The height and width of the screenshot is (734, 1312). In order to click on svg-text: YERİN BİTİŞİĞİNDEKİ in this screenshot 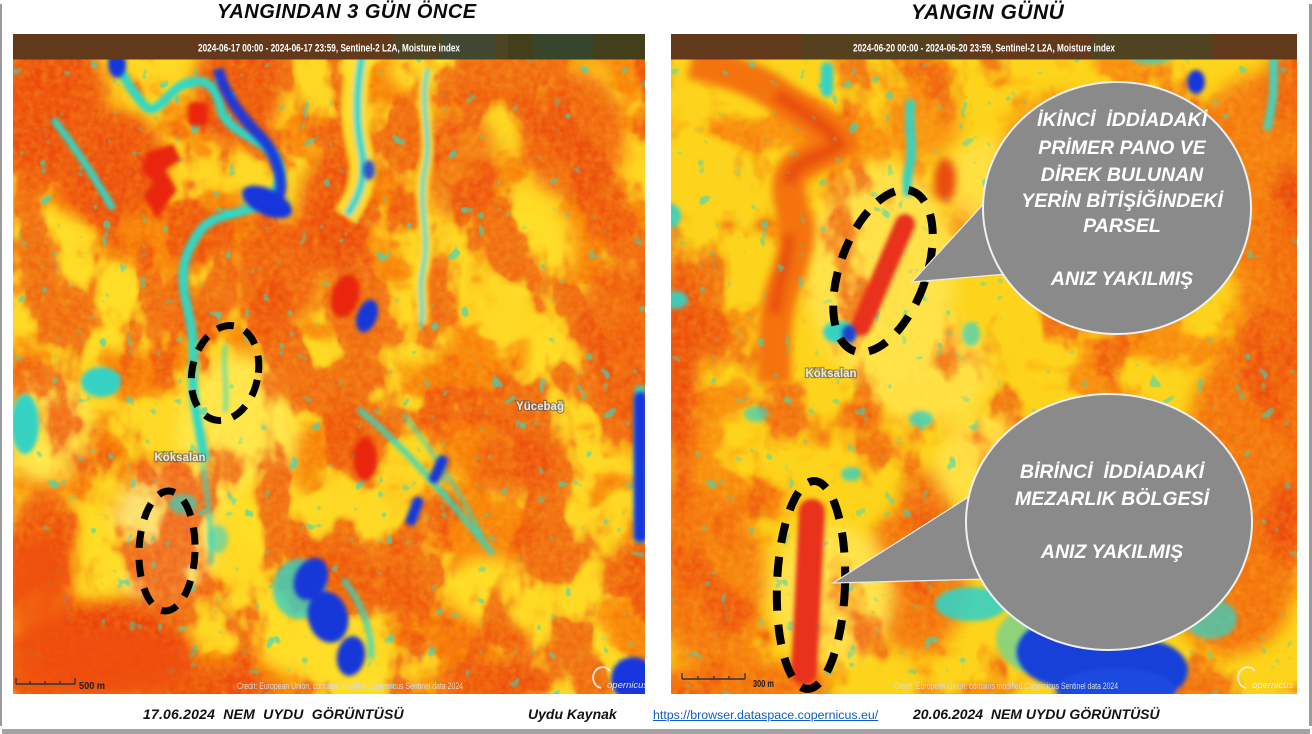, I will do `click(1122, 200)`.